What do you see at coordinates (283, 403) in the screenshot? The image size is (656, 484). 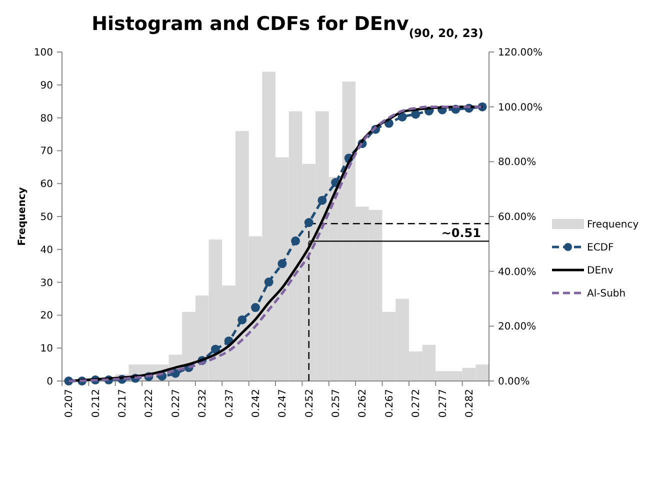 I see `x-tick-label: 0.247` at bounding box center [283, 403].